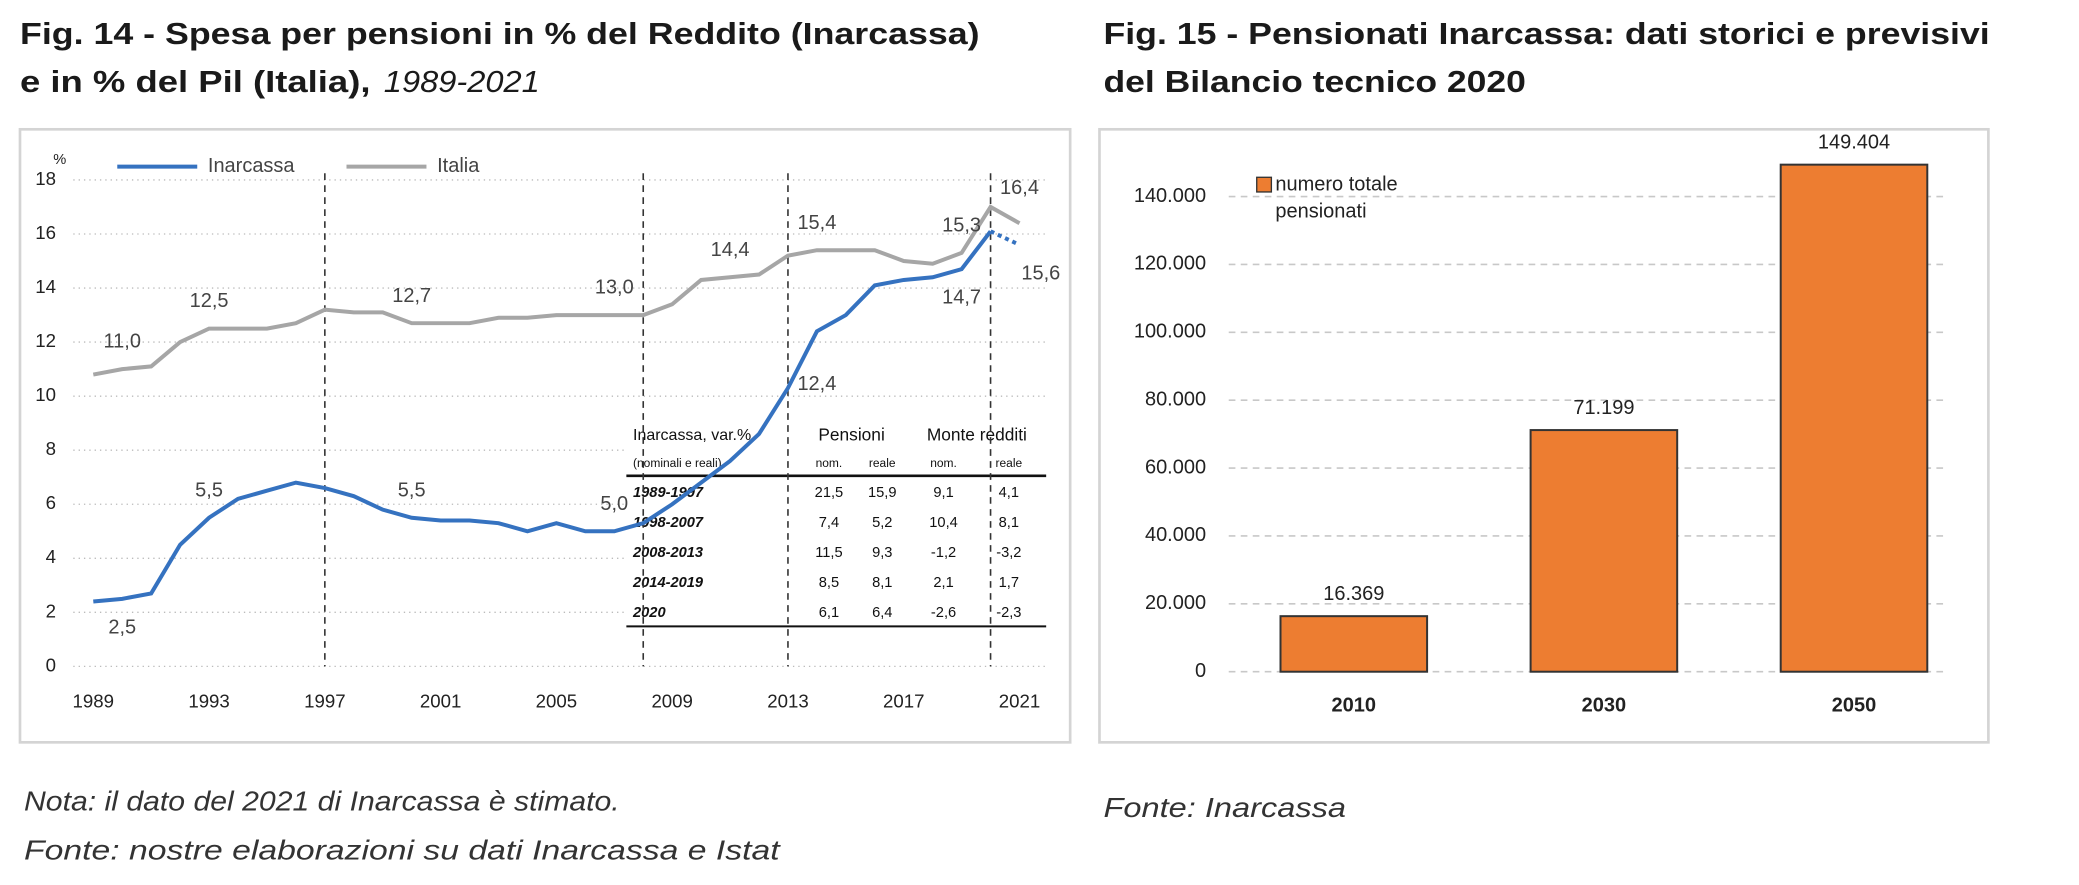 The image size is (2079, 885). Describe the element at coordinates (677, 463) in the screenshot. I see `table-subheader: (nominali e reali)` at that location.